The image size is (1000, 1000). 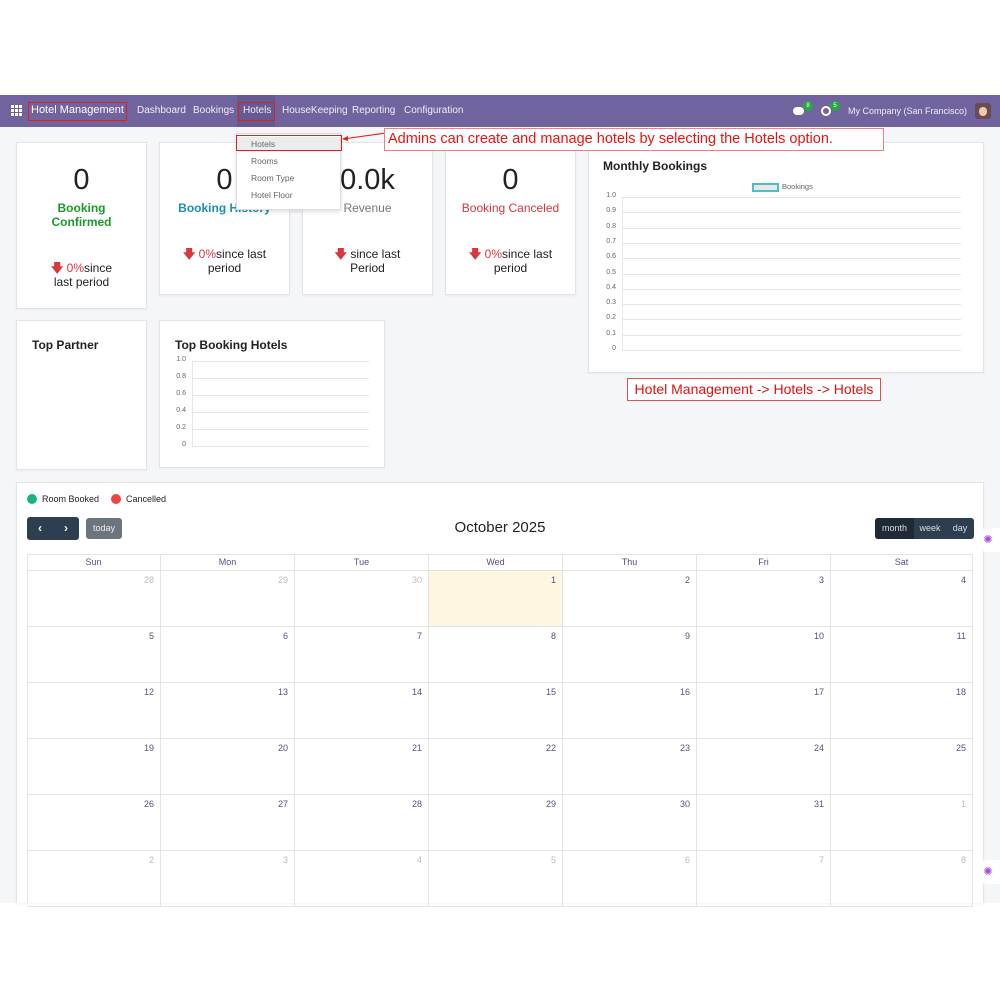 I want to click on dropdown-item-room-type: Room Type, so click(x=273, y=178).